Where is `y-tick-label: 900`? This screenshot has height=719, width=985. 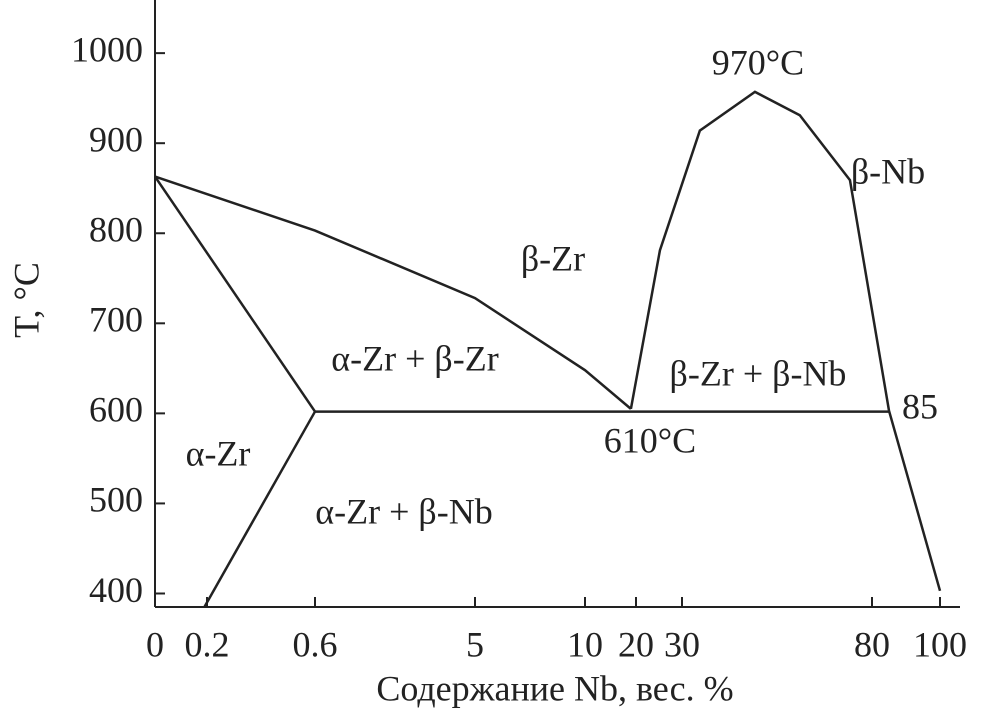 y-tick-label: 900 is located at coordinates (116, 139).